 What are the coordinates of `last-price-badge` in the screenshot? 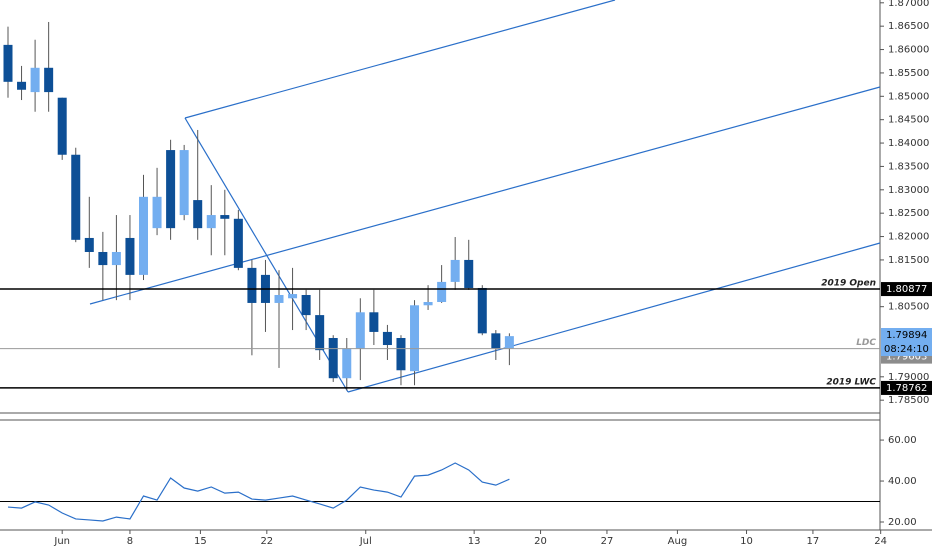 It's located at (906, 342).